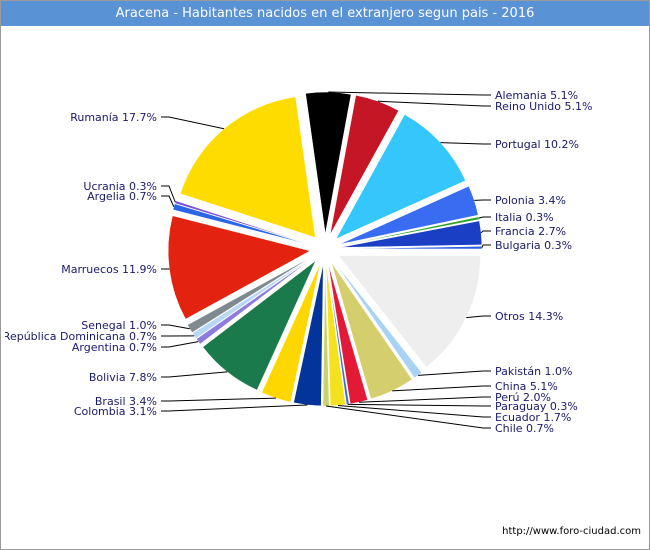 The image size is (650, 550). What do you see at coordinates (81, 336) in the screenshot?
I see `slice-label-republica-dominicana-0-7: República Dominicana 0.7%` at bounding box center [81, 336].